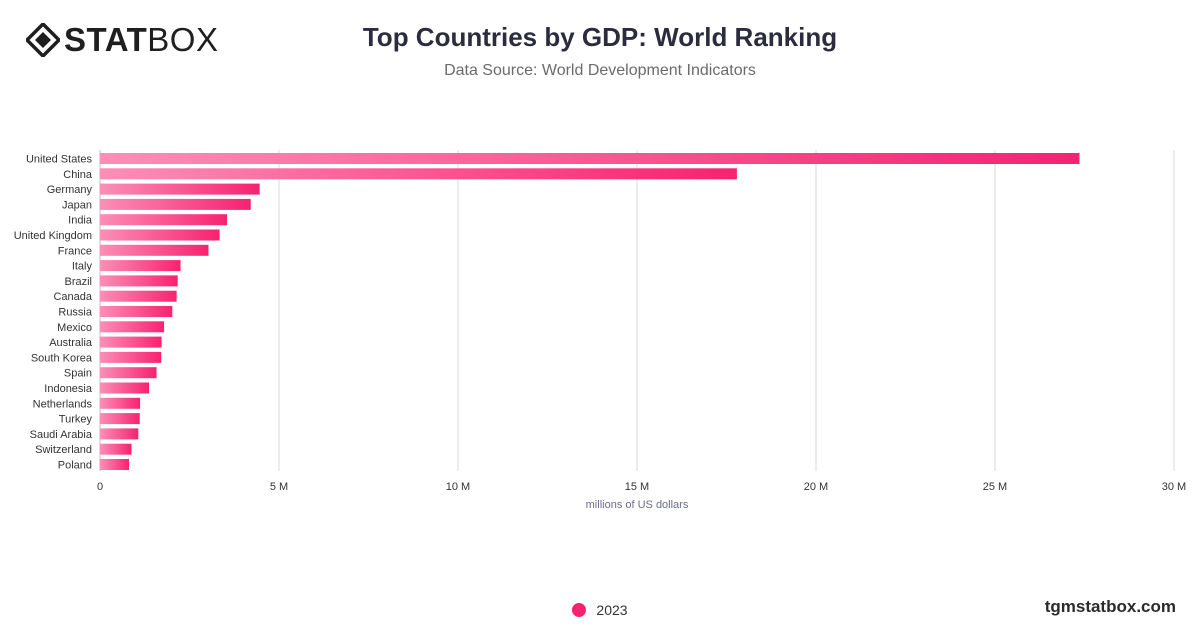 This screenshot has height=628, width=1200. Describe the element at coordinates (120, 419) in the screenshot. I see `bar-turkey` at that location.